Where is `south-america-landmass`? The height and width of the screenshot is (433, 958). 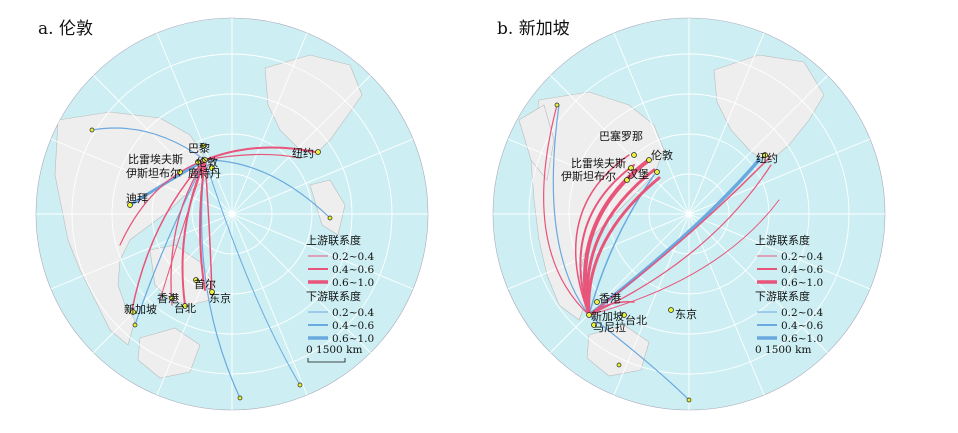 south-america-landmass is located at coordinates (327, 207).